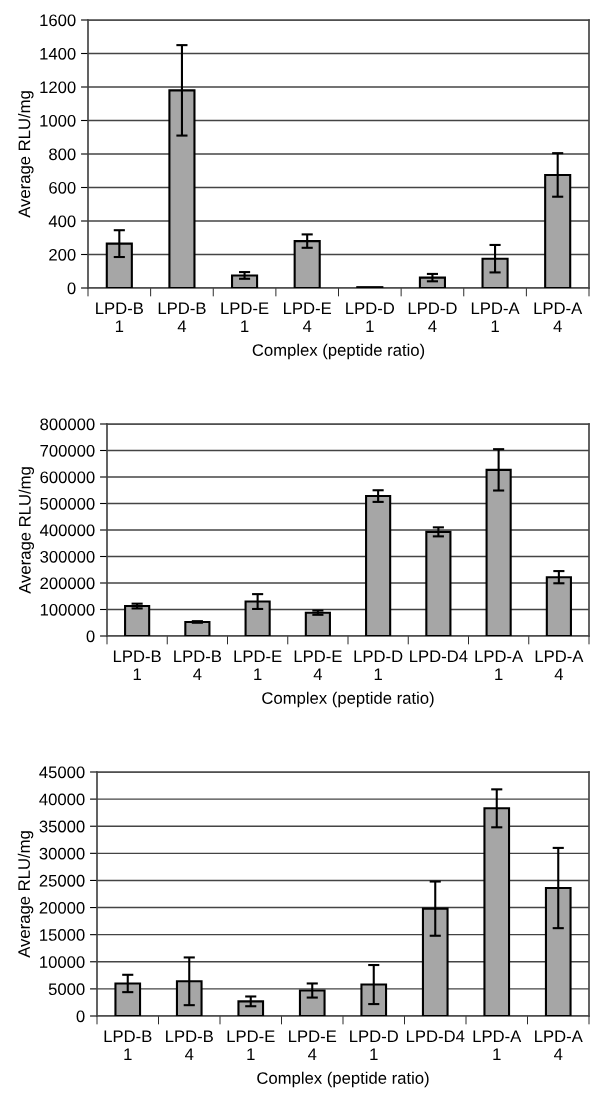 The height and width of the screenshot is (1103, 591). What do you see at coordinates (67, 503) in the screenshot?
I see `y-tick-label: 500000` at bounding box center [67, 503].